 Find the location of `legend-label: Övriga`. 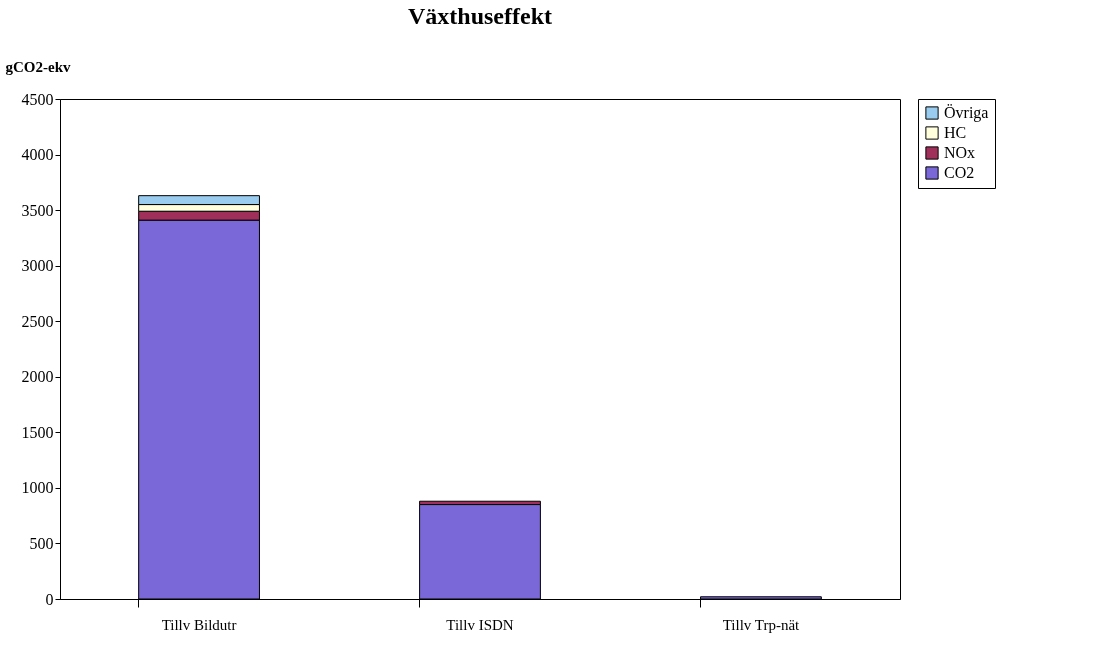

legend-label: Övriga is located at coordinates (966, 113).